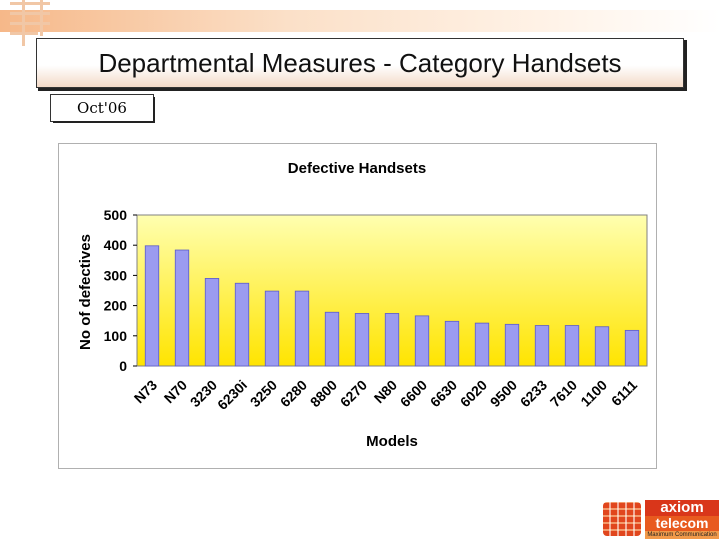 The width and height of the screenshot is (720, 540). Describe the element at coordinates (116, 245) in the screenshot. I see `y-tick-label: 400` at that location.